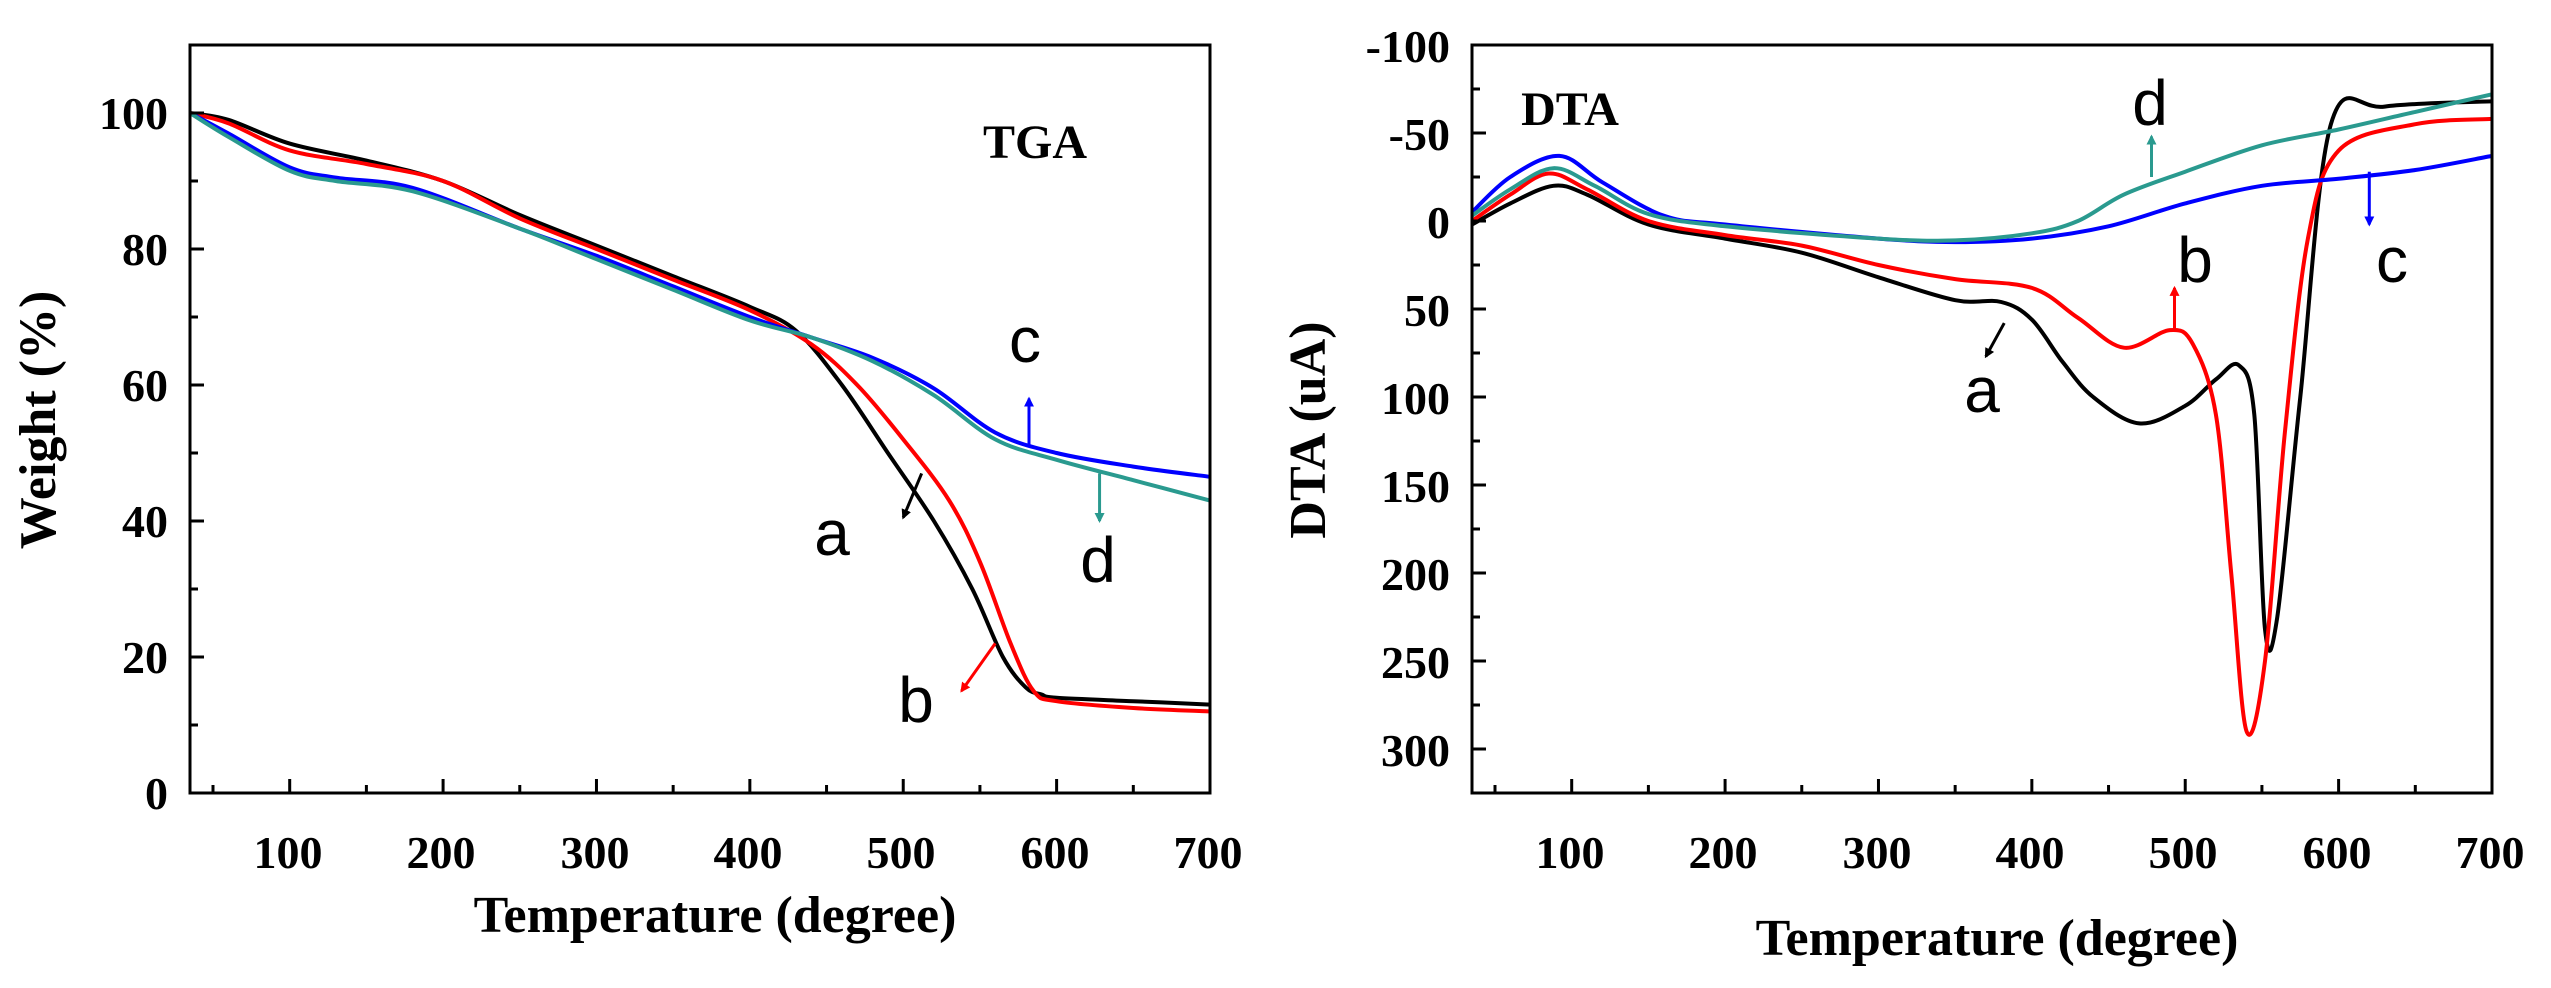 Image resolution: width=2551 pixels, height=988 pixels. What do you see at coordinates (145, 249) in the screenshot?
I see `tga-y-tick-label: 80` at bounding box center [145, 249].